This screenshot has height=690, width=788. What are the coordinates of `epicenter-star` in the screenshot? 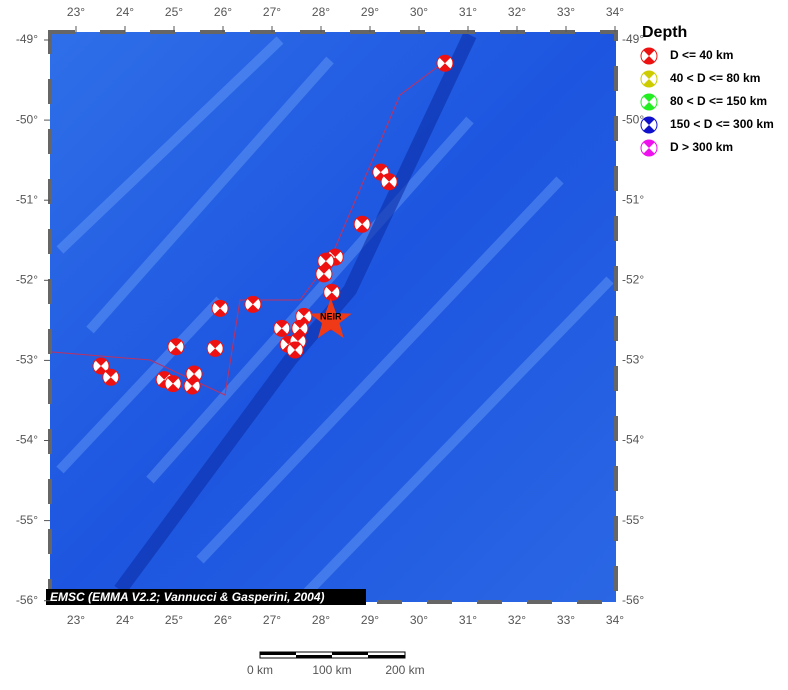 It's located at (330, 318).